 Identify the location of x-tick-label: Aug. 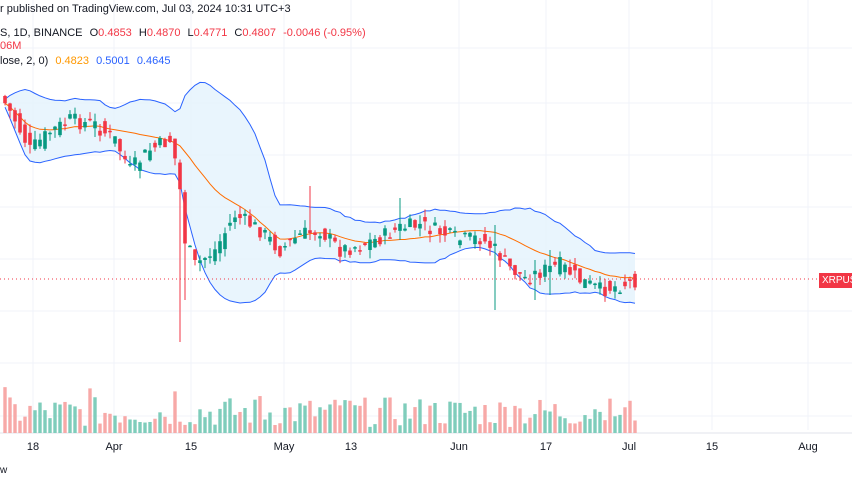
(808, 447).